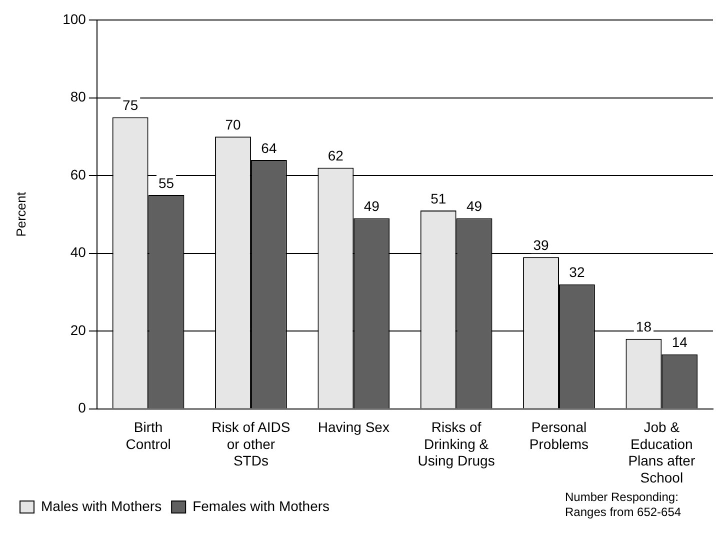  I want to click on data-label: 75, so click(130, 105).